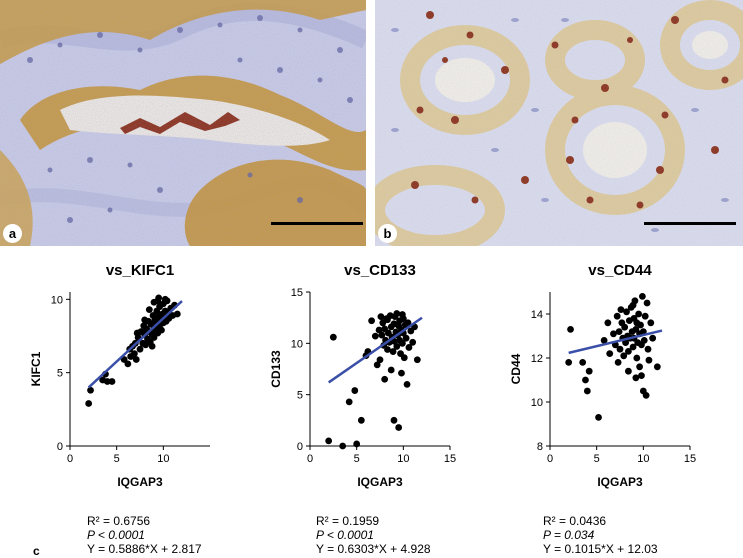 This screenshot has width=743, height=558. Describe the element at coordinates (373, 549) in the screenshot. I see `fit-equation-text: Y = 0.6303*X + 4.928` at that location.